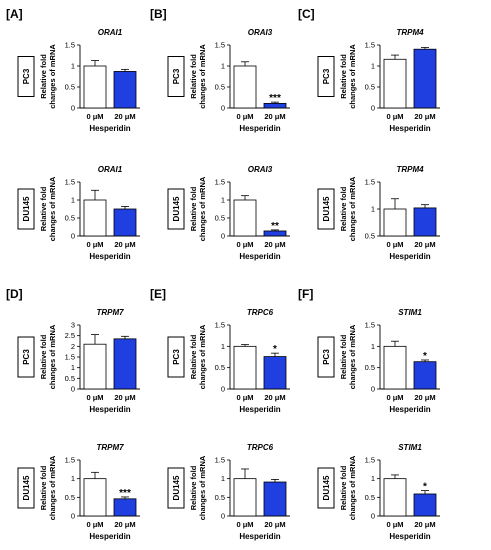 The image size is (491, 550). Describe the element at coordinates (260, 169) in the screenshot. I see `chart-title: ORAI3` at that location.